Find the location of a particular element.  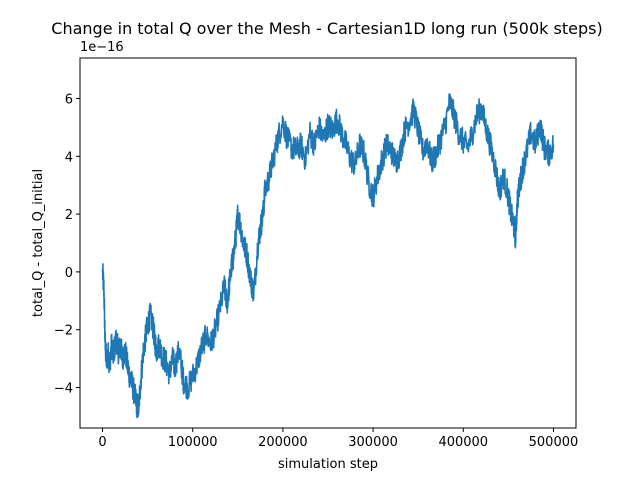

y-axis-label: total_Q - total_Q_initial is located at coordinates (38, 243).